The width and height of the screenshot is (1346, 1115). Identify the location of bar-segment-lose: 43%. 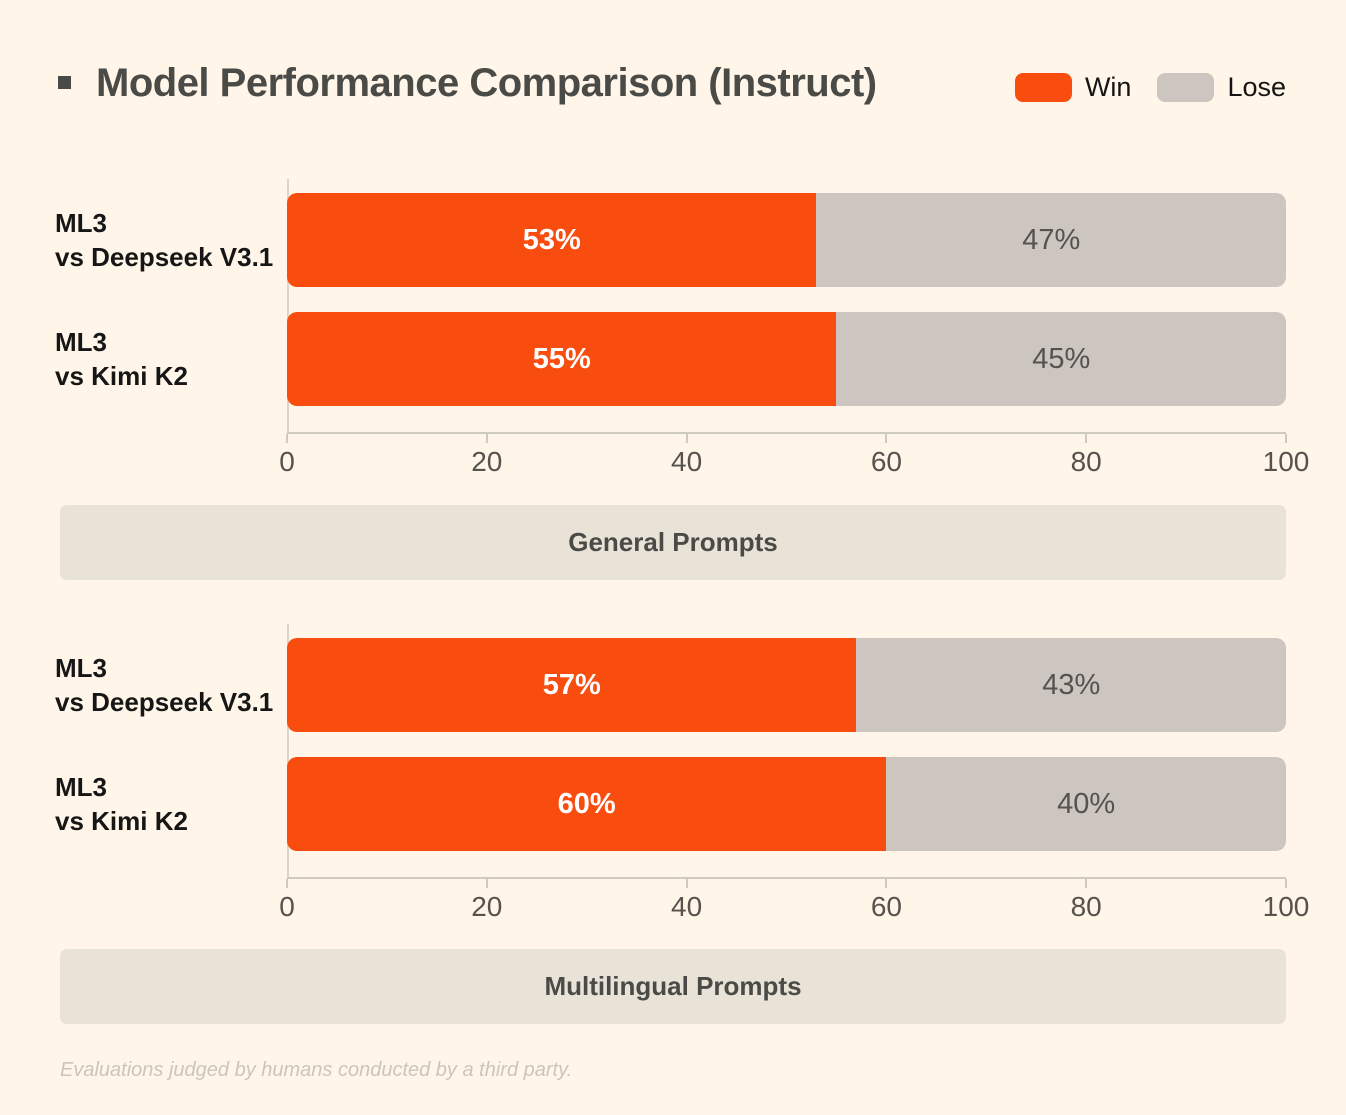
(1071, 685).